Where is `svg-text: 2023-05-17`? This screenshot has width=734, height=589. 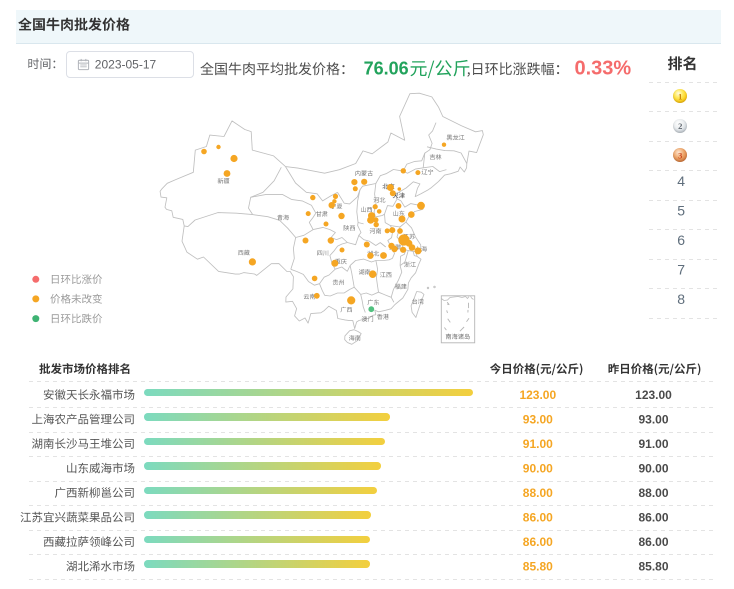 svg-text: 2023-05-17 is located at coordinates (126, 64).